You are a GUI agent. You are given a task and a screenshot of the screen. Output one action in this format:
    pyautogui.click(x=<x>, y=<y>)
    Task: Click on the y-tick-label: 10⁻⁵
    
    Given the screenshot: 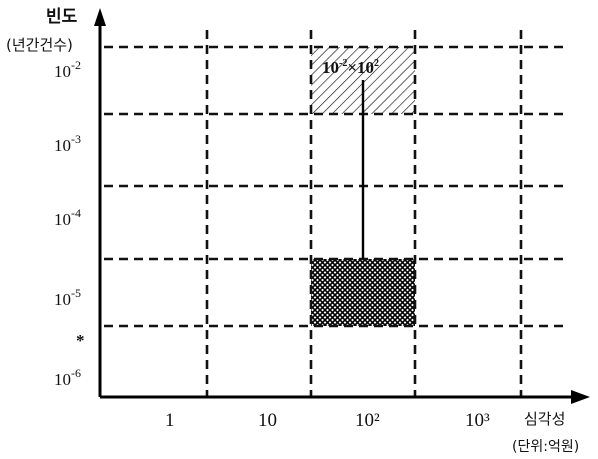 What is the action you would take?
    pyautogui.click(x=67, y=297)
    